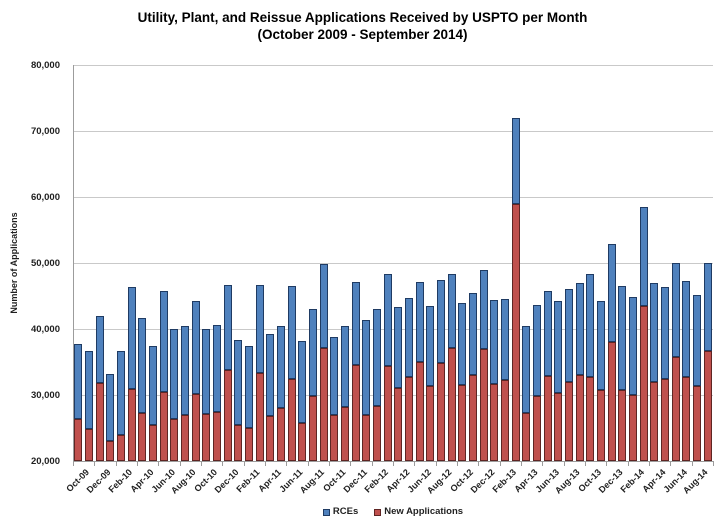  I want to click on legend-item-rces: RCEs, so click(340, 512).